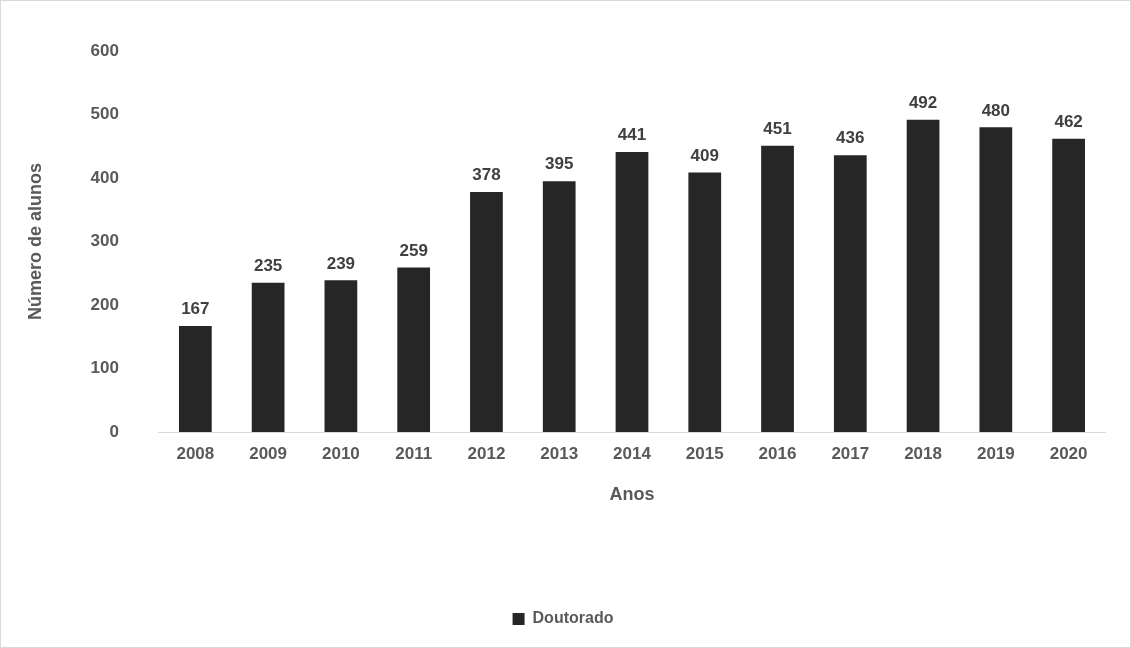 The width and height of the screenshot is (1131, 648). I want to click on x-tick-label: 2015, so click(704, 453).